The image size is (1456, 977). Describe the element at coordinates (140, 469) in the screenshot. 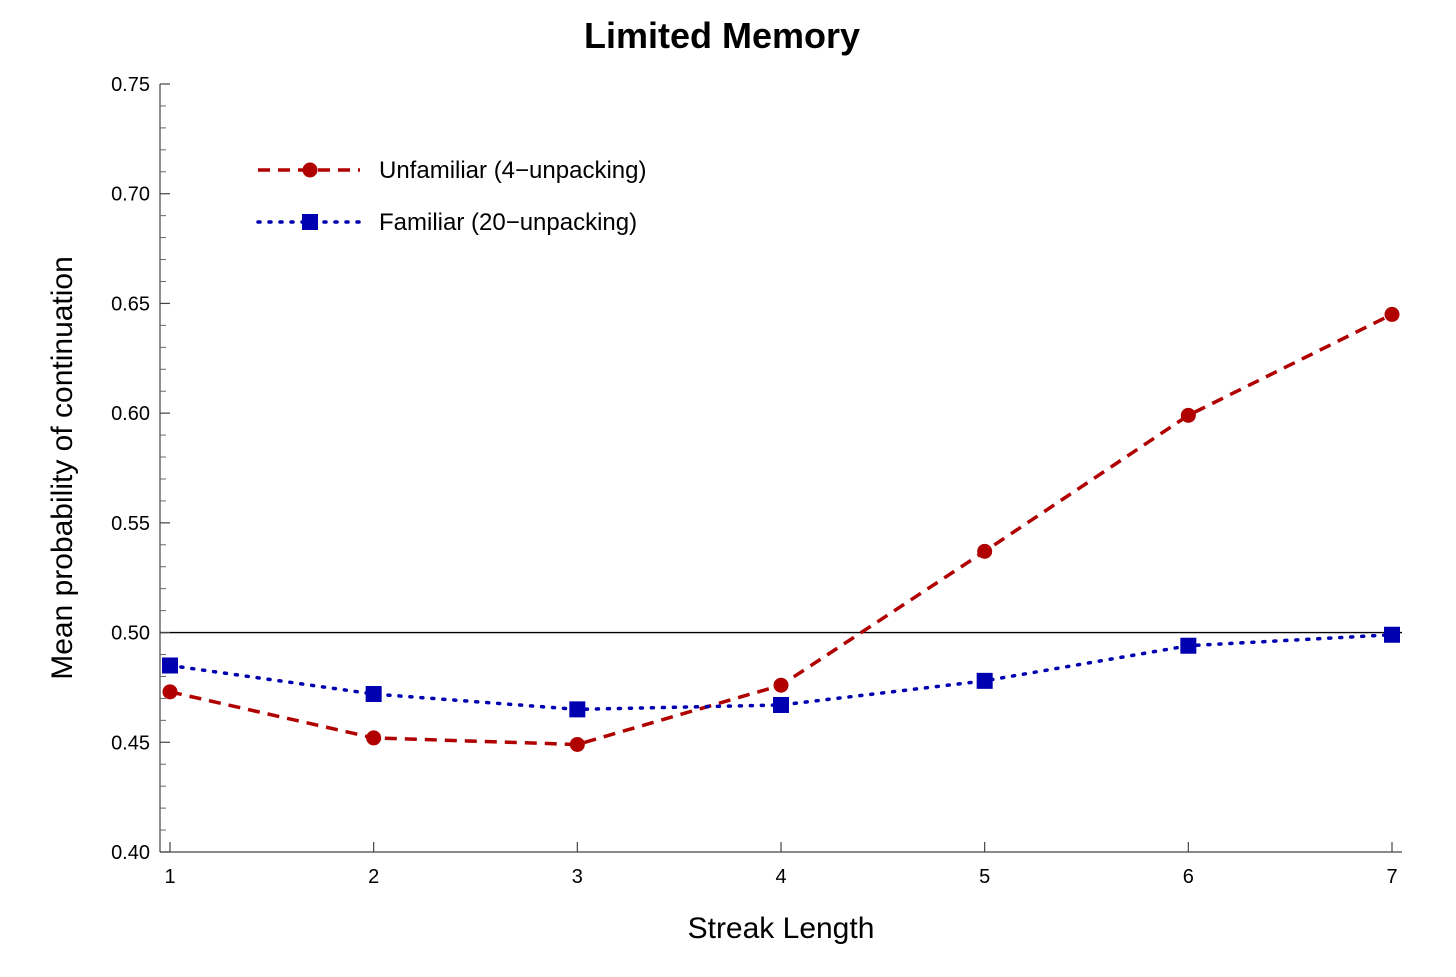

I see `y-axis-ticks: 0.40 0.45 0.50 0.55 0.60 0.65 0.70 0.75` at that location.